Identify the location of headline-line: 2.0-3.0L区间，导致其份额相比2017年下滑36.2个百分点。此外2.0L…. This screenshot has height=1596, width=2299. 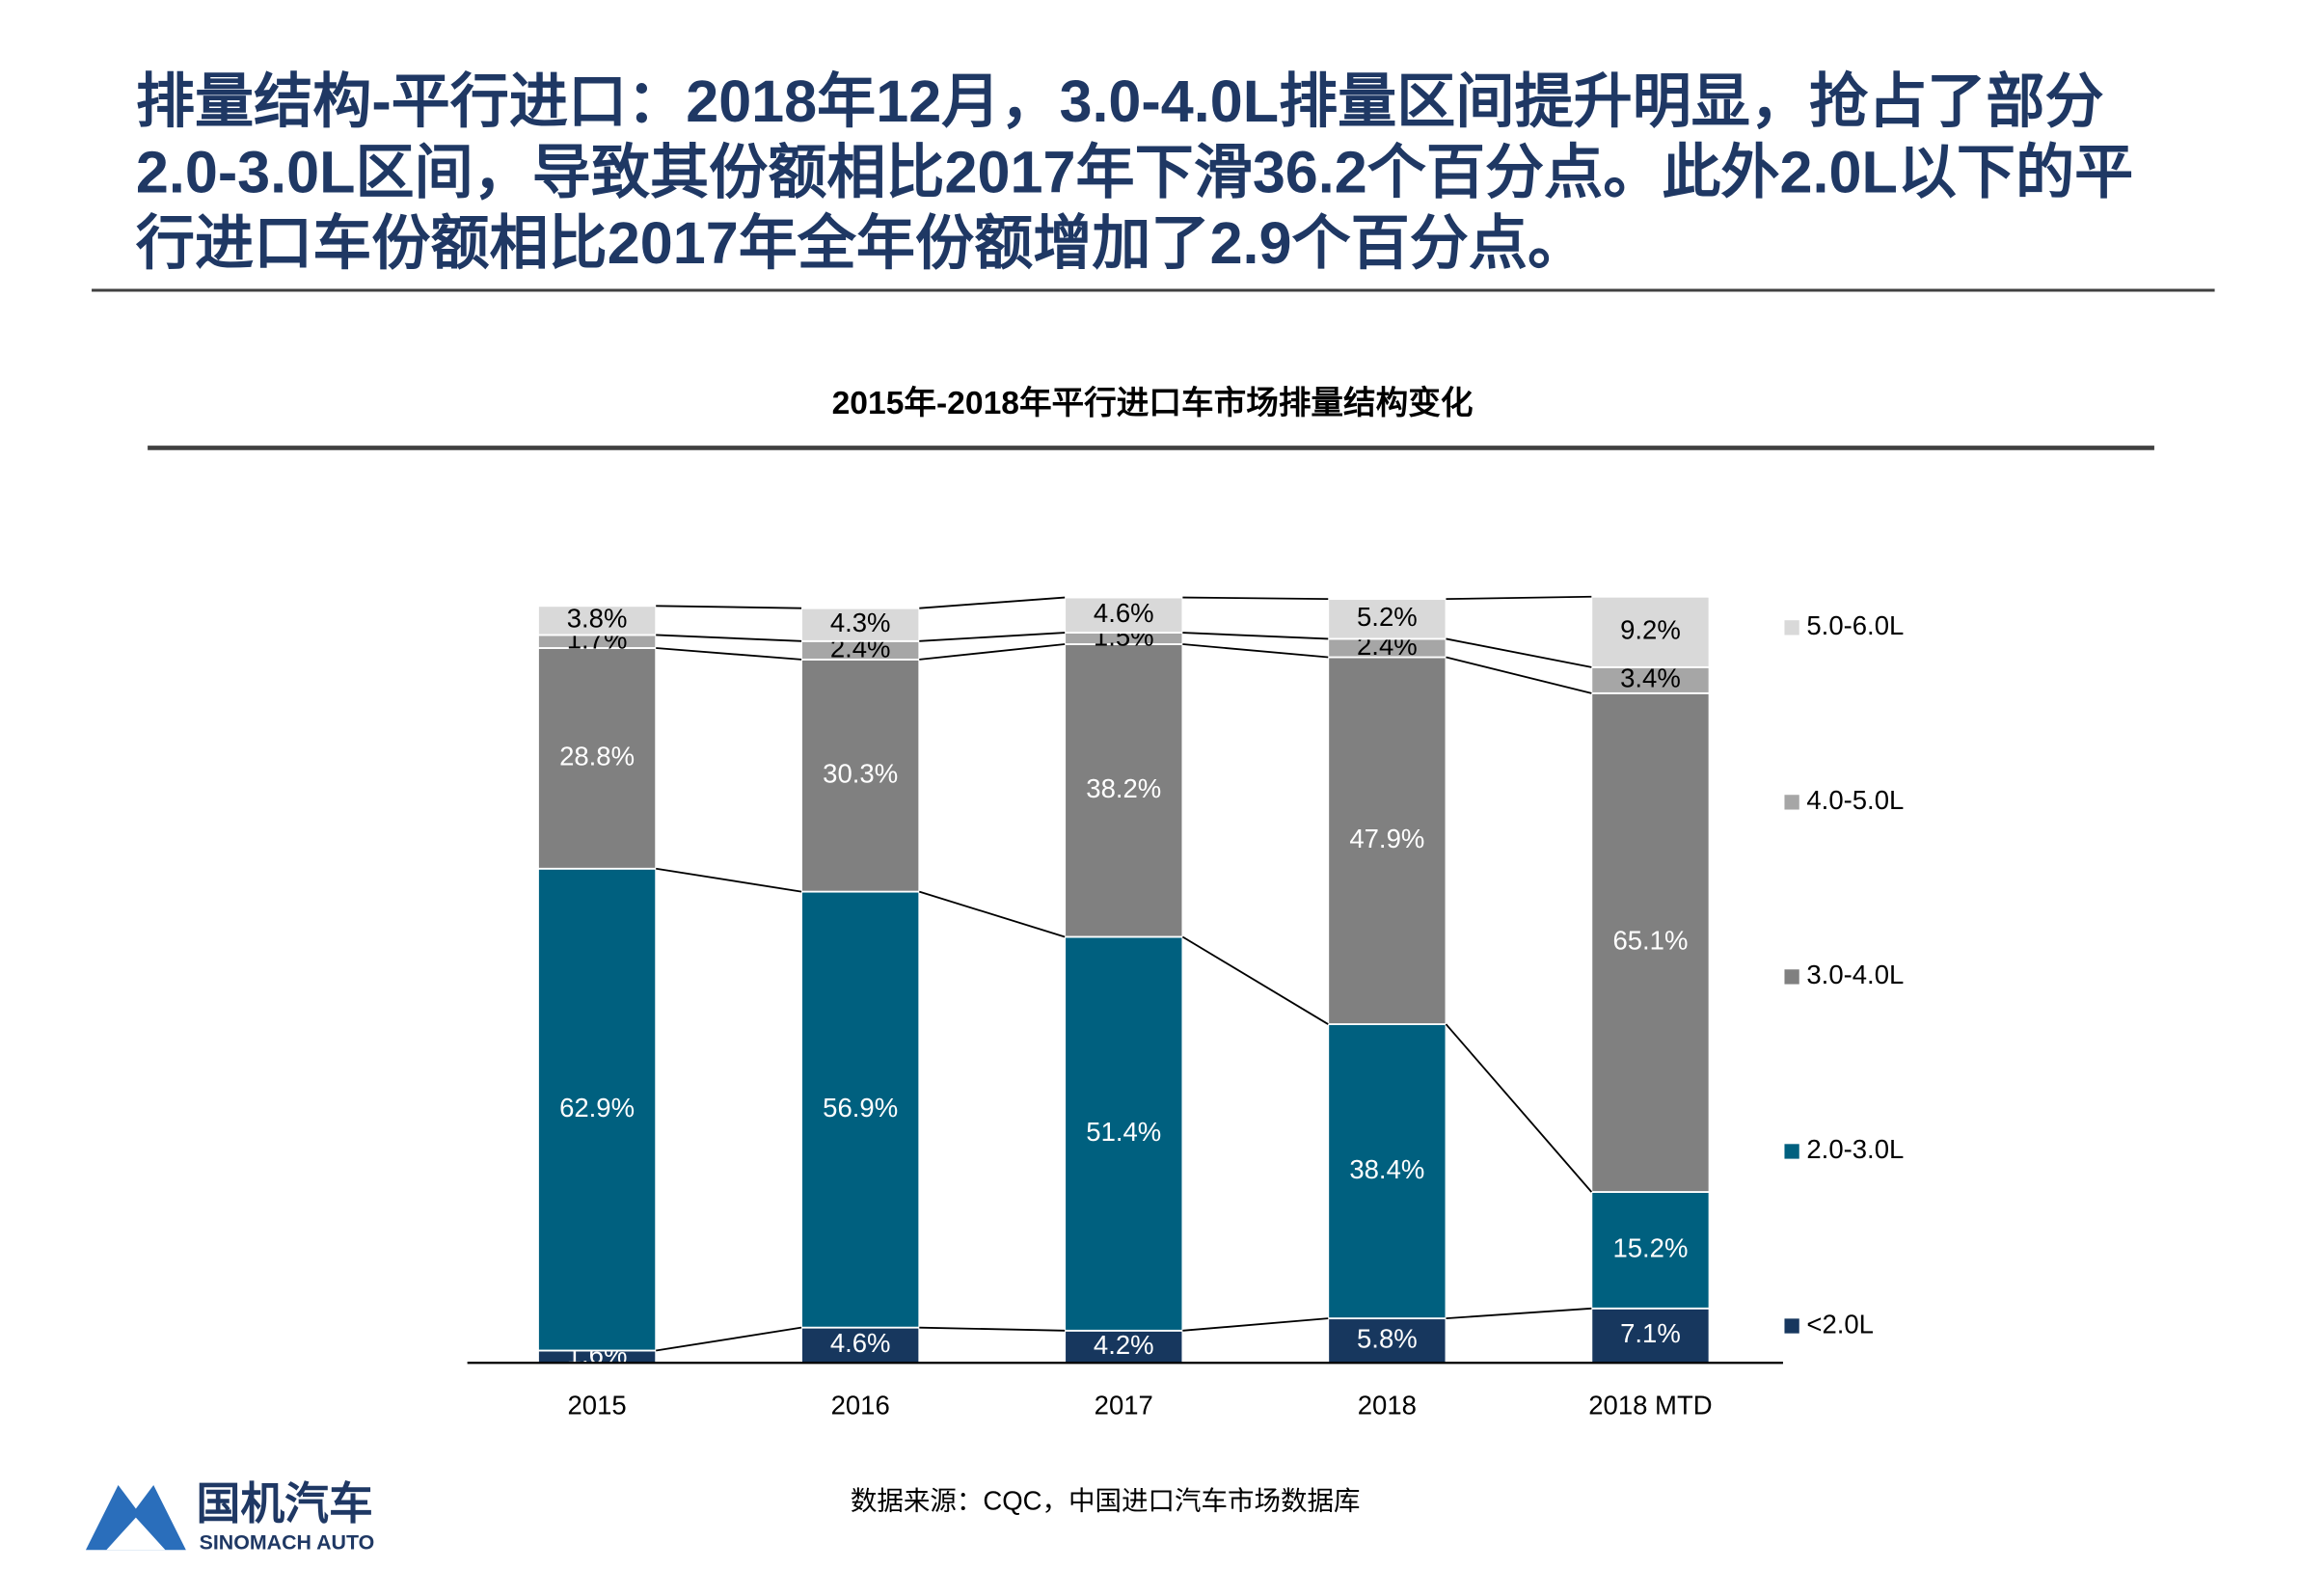
(1134, 171).